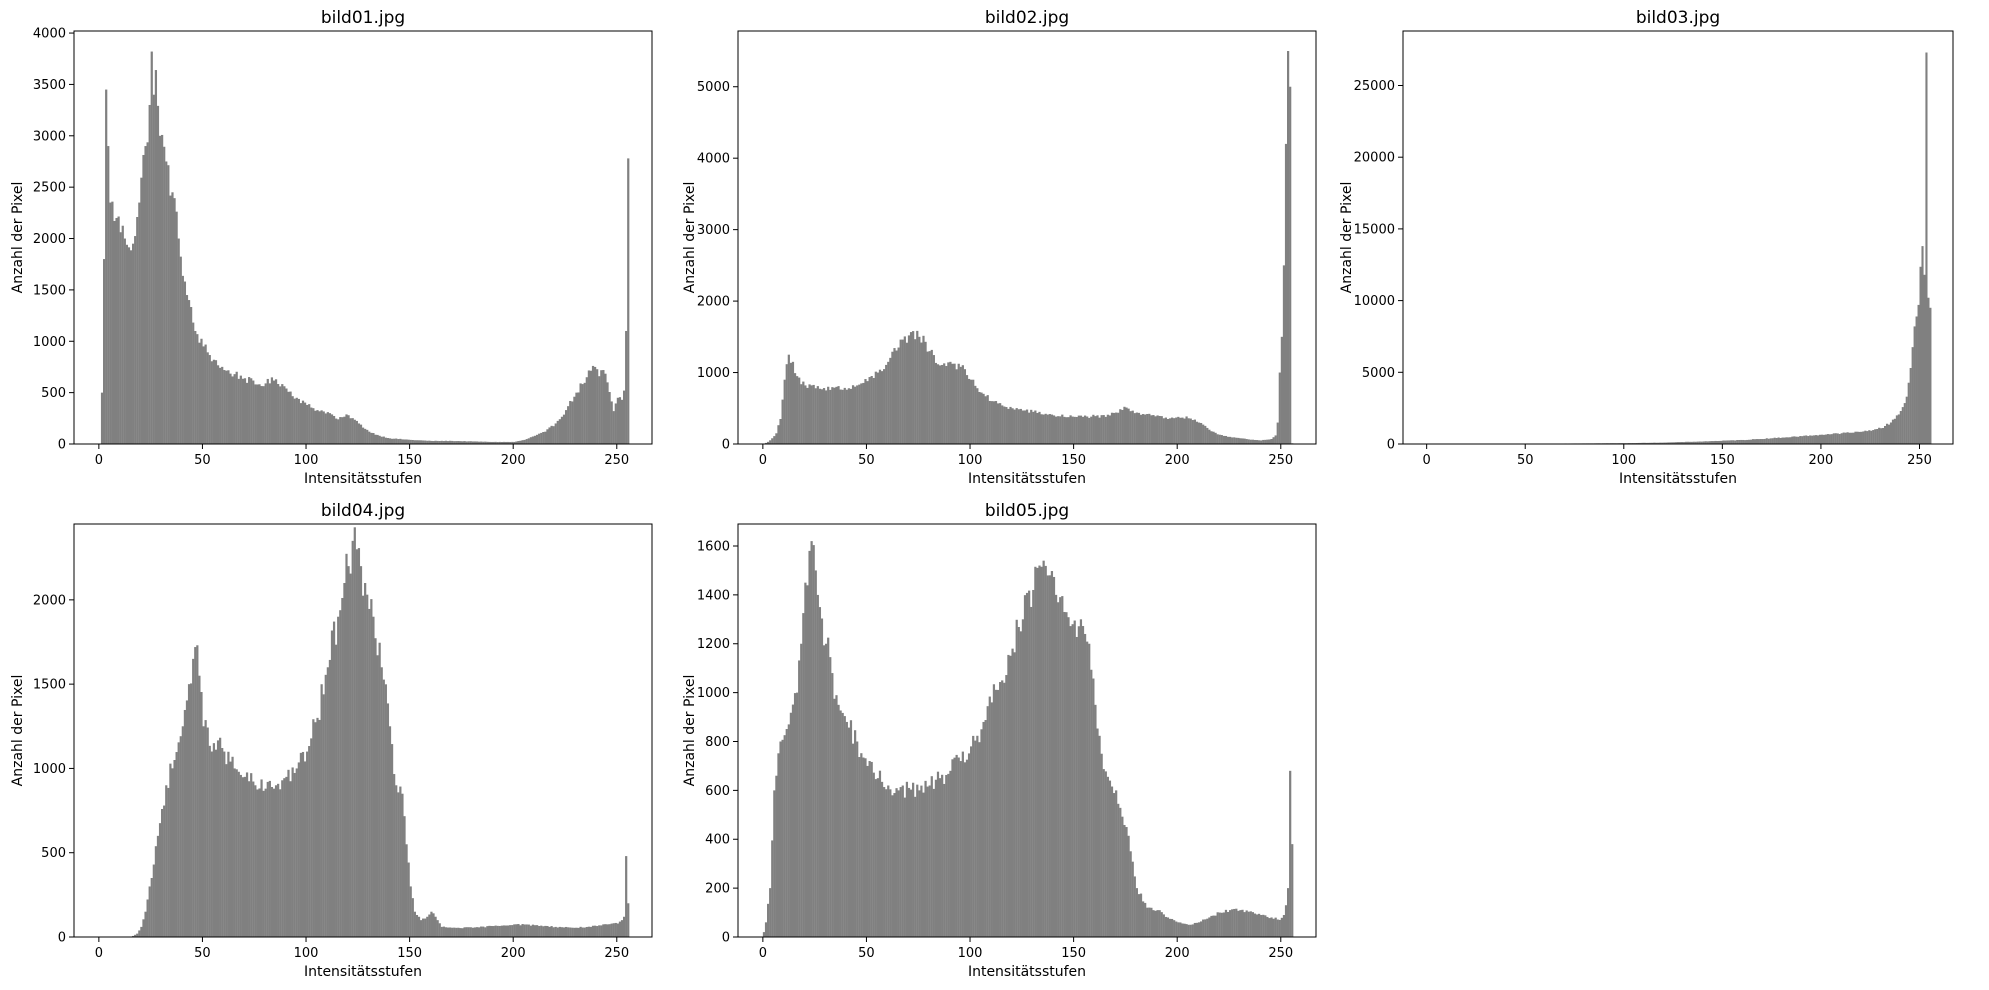 The image size is (1989, 990). I want to click on x-tick-label: 200, so click(1177, 460).